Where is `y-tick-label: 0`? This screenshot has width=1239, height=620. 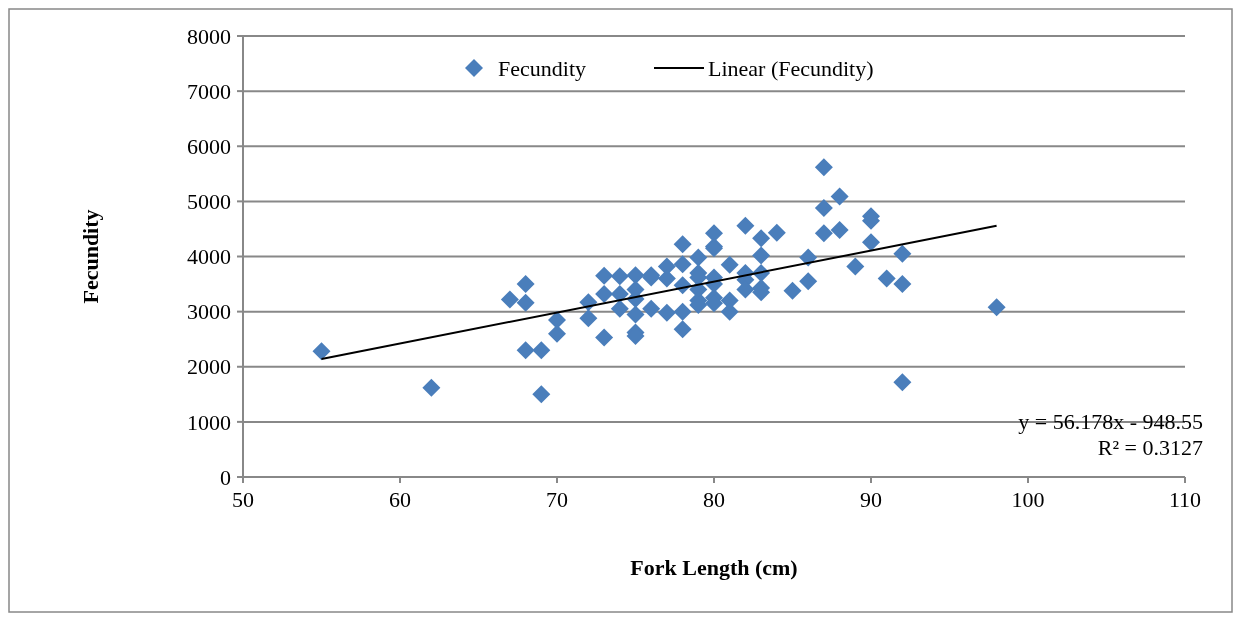
y-tick-label: 0 is located at coordinates (225, 477).